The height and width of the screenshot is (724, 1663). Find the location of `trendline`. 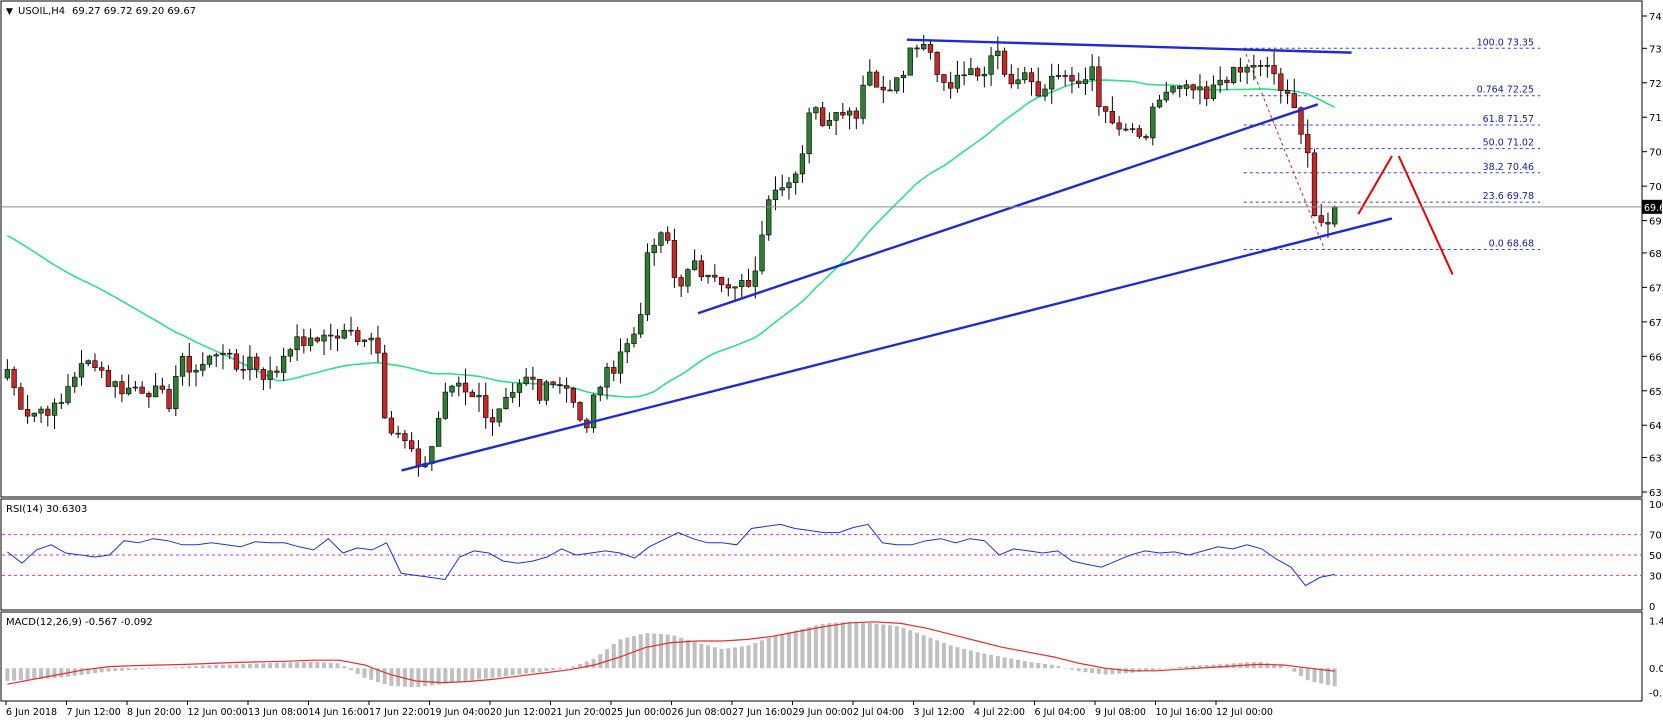

trendline is located at coordinates (1129, 46).